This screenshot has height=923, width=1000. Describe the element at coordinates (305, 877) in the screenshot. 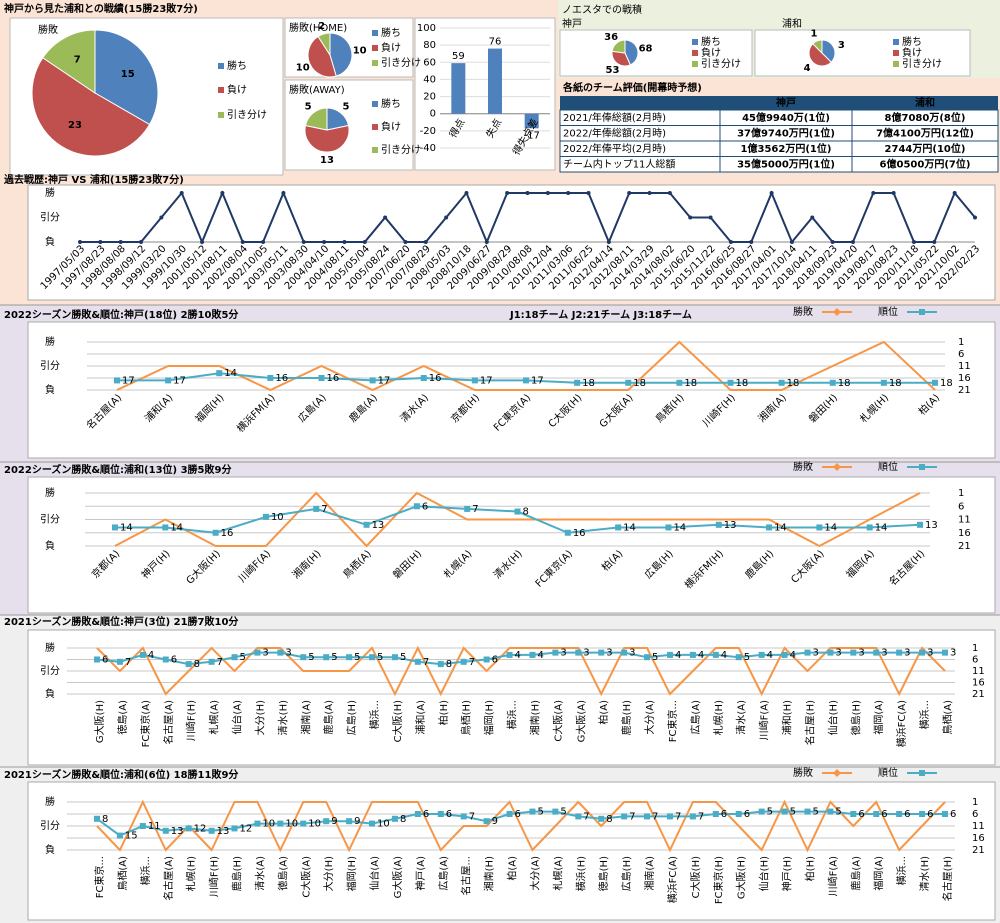

I see `x-tick-label: C大阪(A)` at that location.